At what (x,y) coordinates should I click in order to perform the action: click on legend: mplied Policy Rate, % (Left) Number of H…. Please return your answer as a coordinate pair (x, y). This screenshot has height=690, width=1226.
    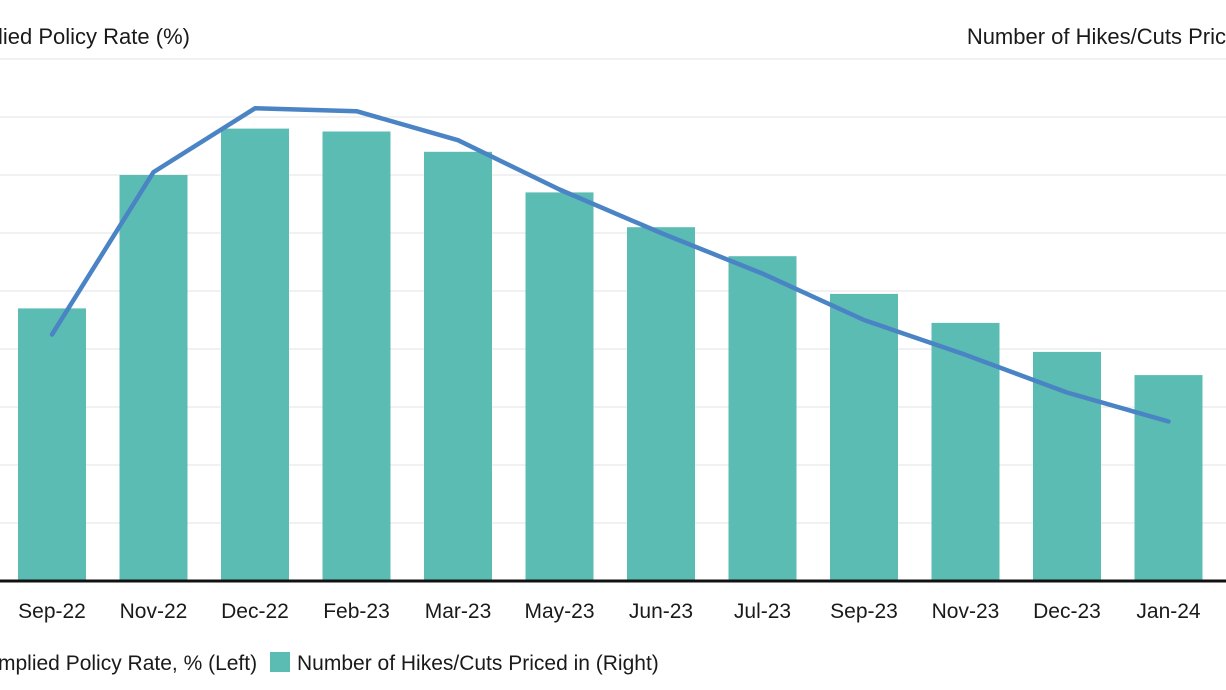
    Looking at the image, I should click on (329, 663).